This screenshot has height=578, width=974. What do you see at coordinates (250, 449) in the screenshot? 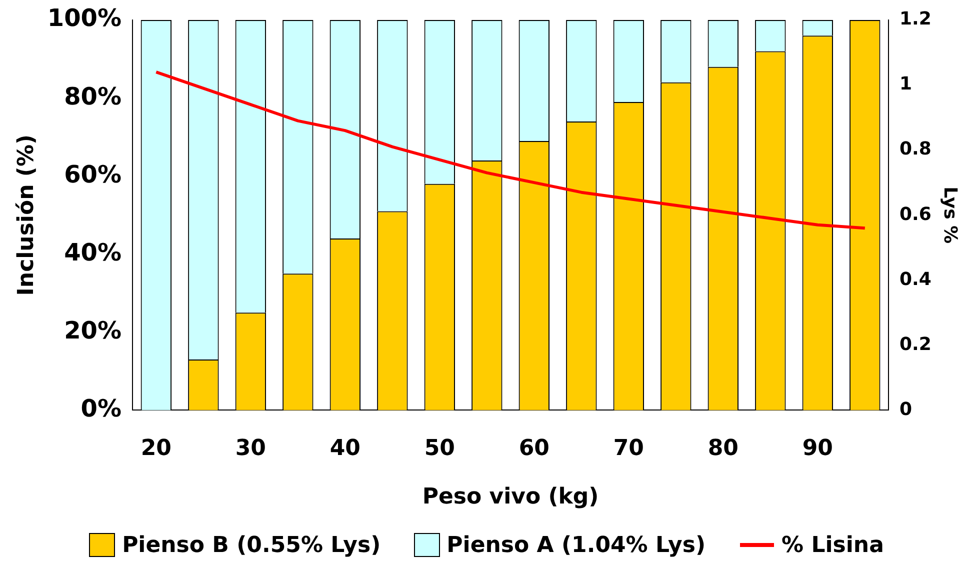
I see `x-tick-label: 30` at bounding box center [250, 449].